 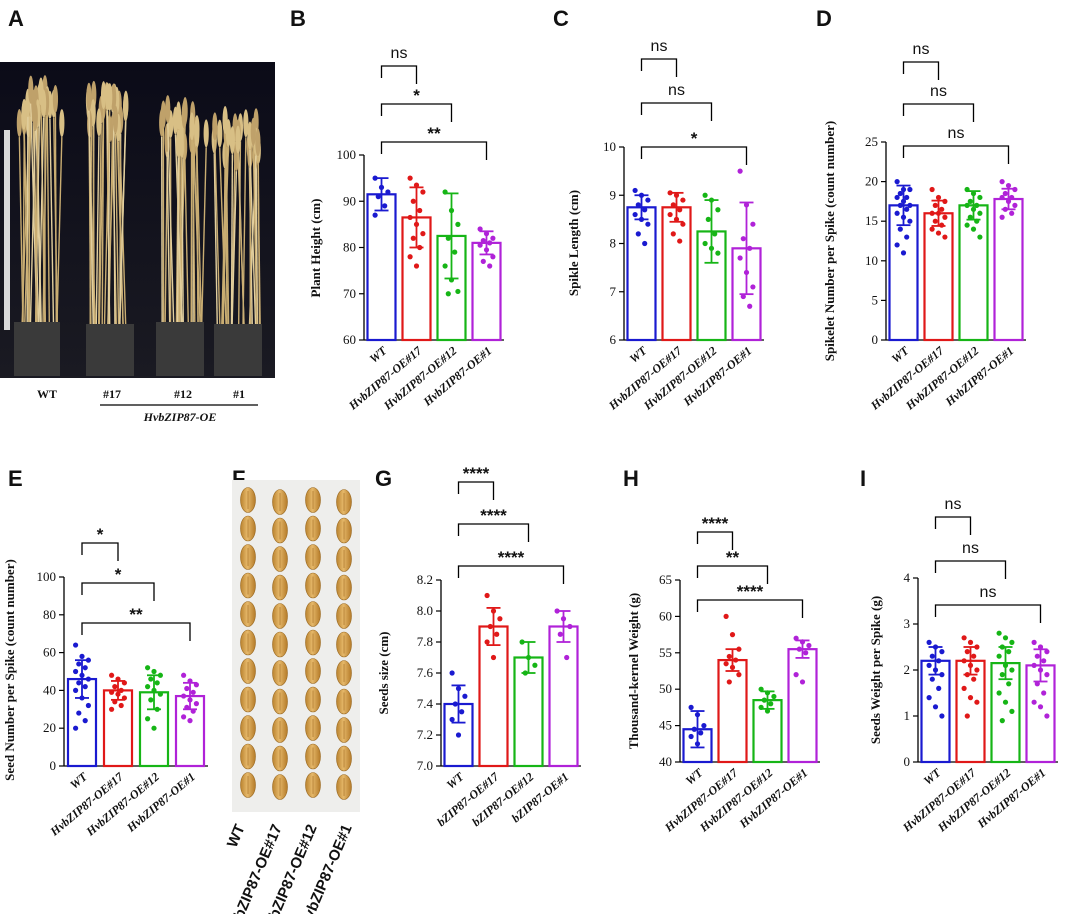 I want to click on y-tick-label: 0, so click(x=907, y=761).